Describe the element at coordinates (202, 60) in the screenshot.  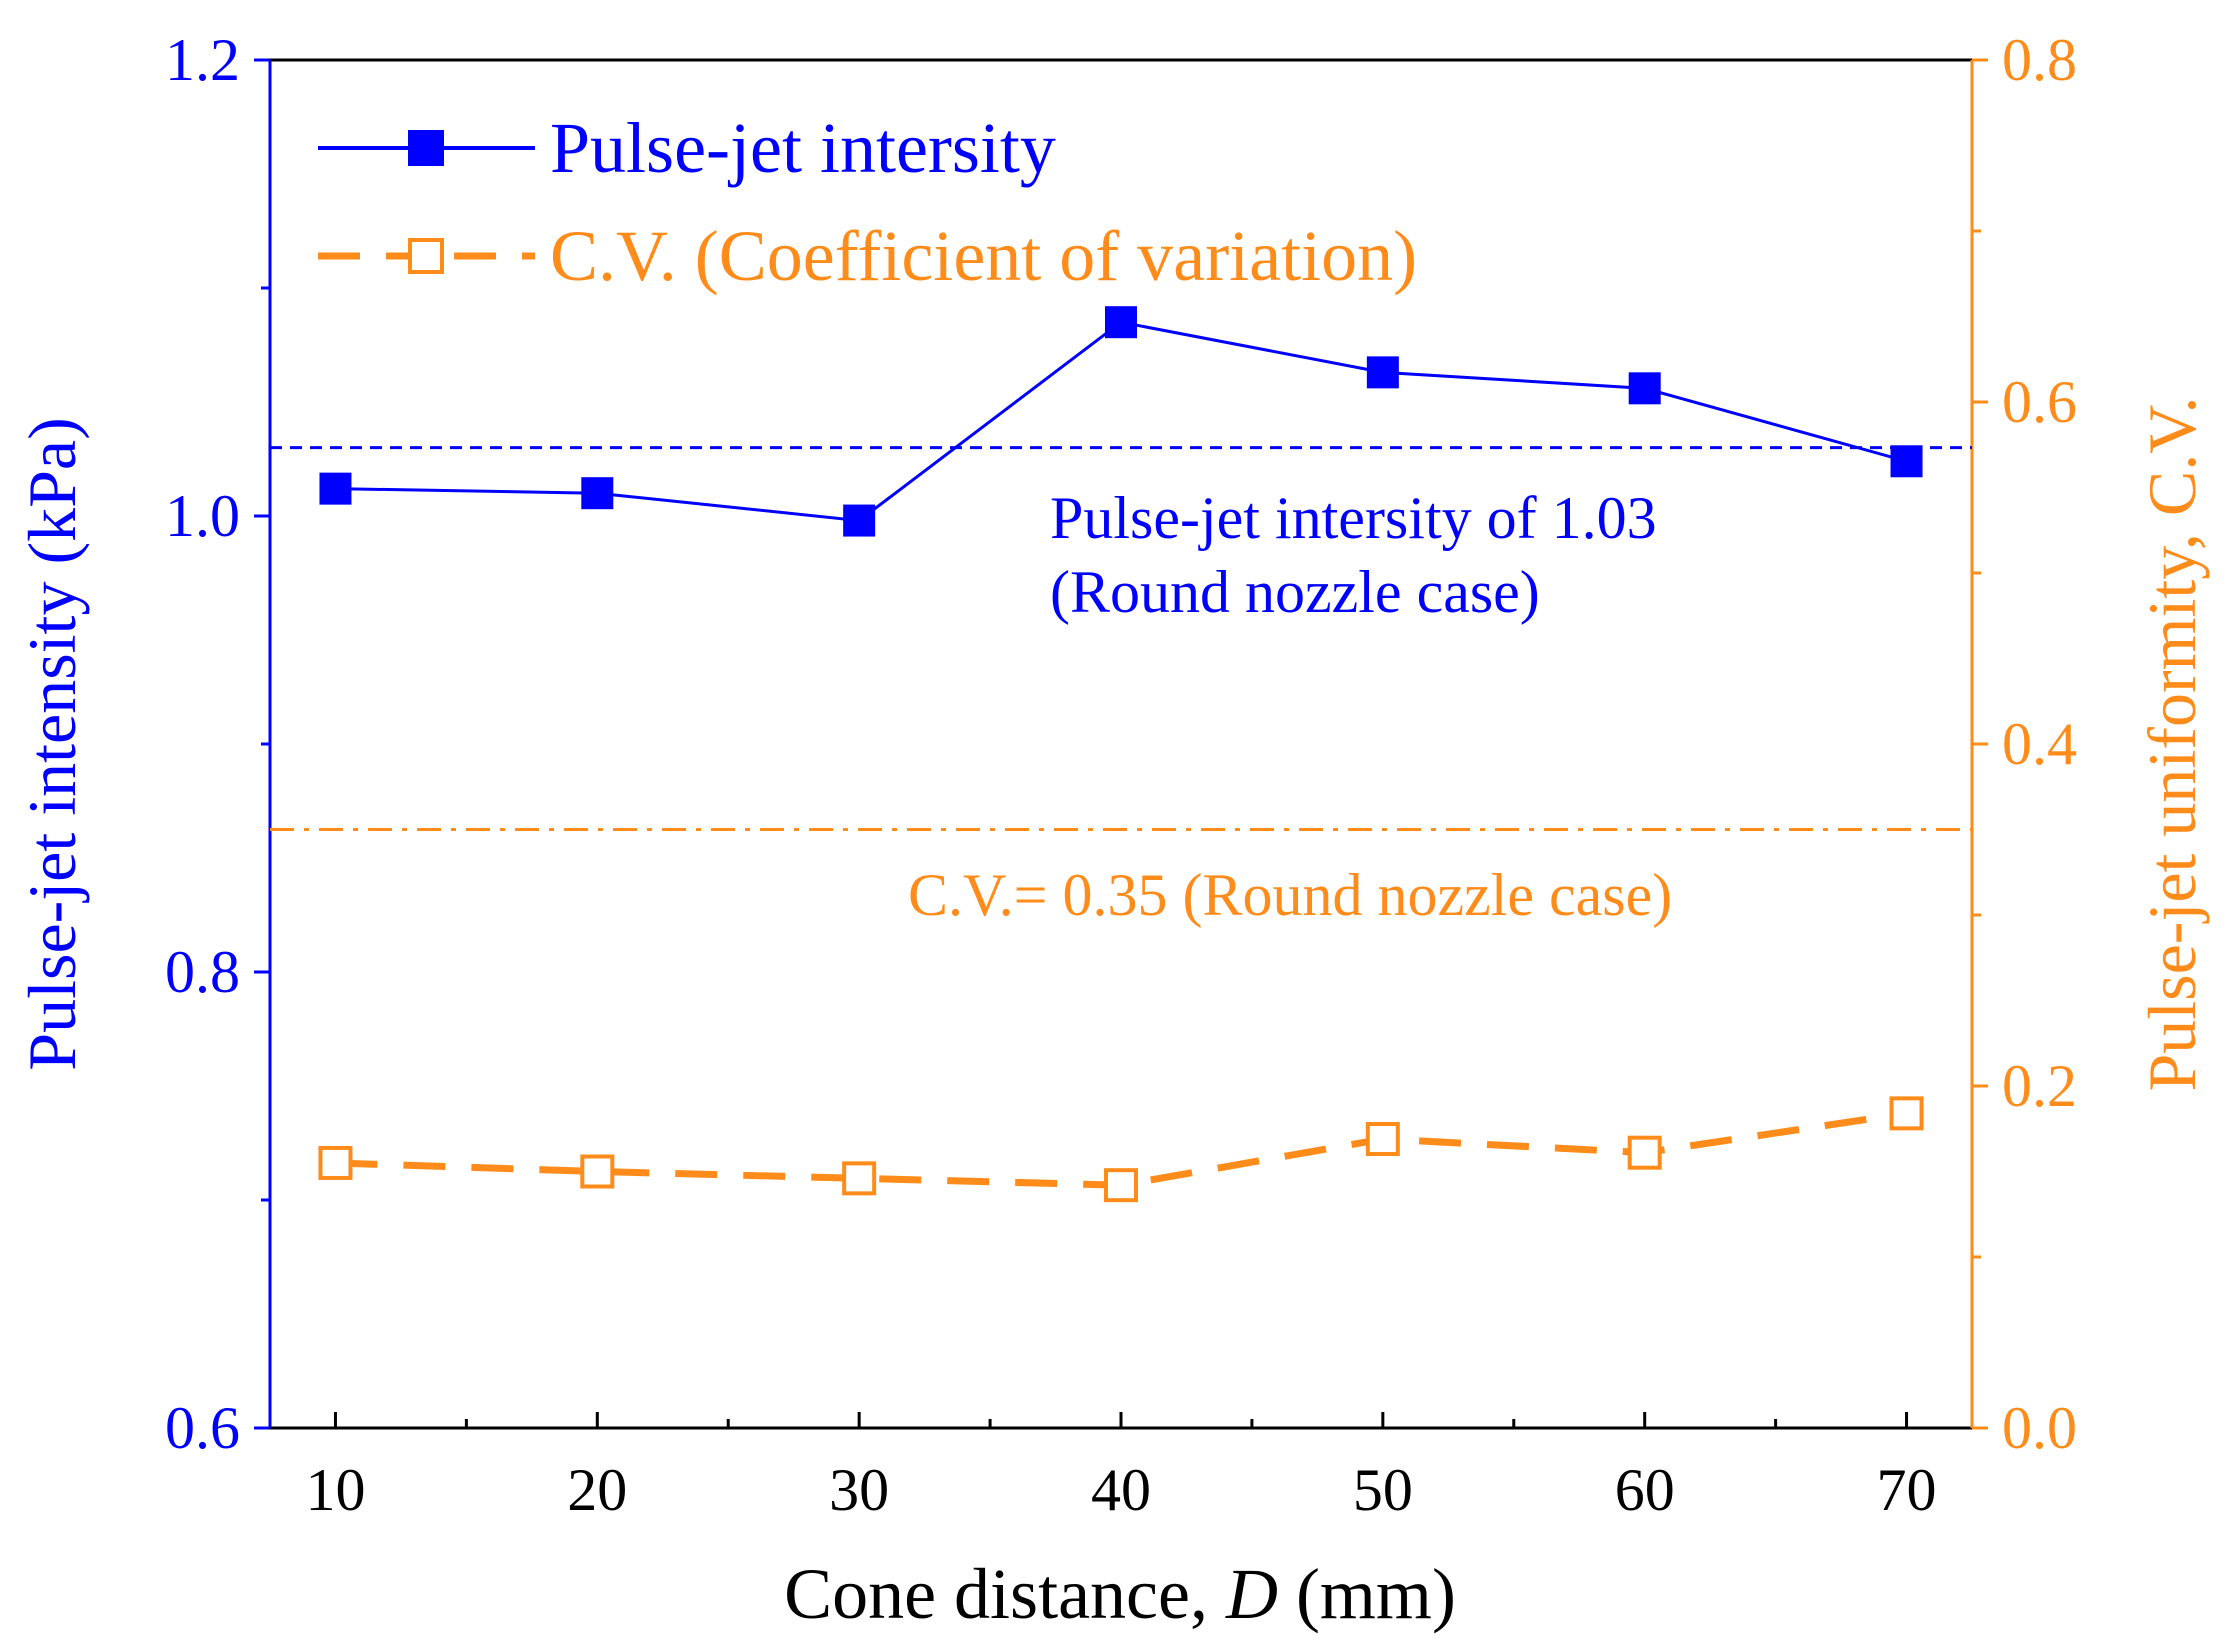
I see `y-left-tick-label: 1.2` at that location.